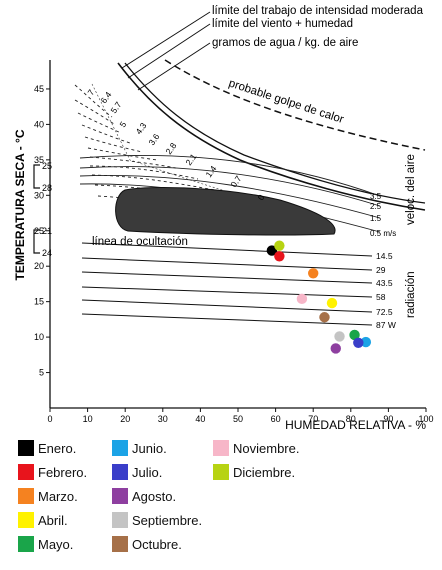  I want to click on x-tick-label: 100, so click(425, 419).